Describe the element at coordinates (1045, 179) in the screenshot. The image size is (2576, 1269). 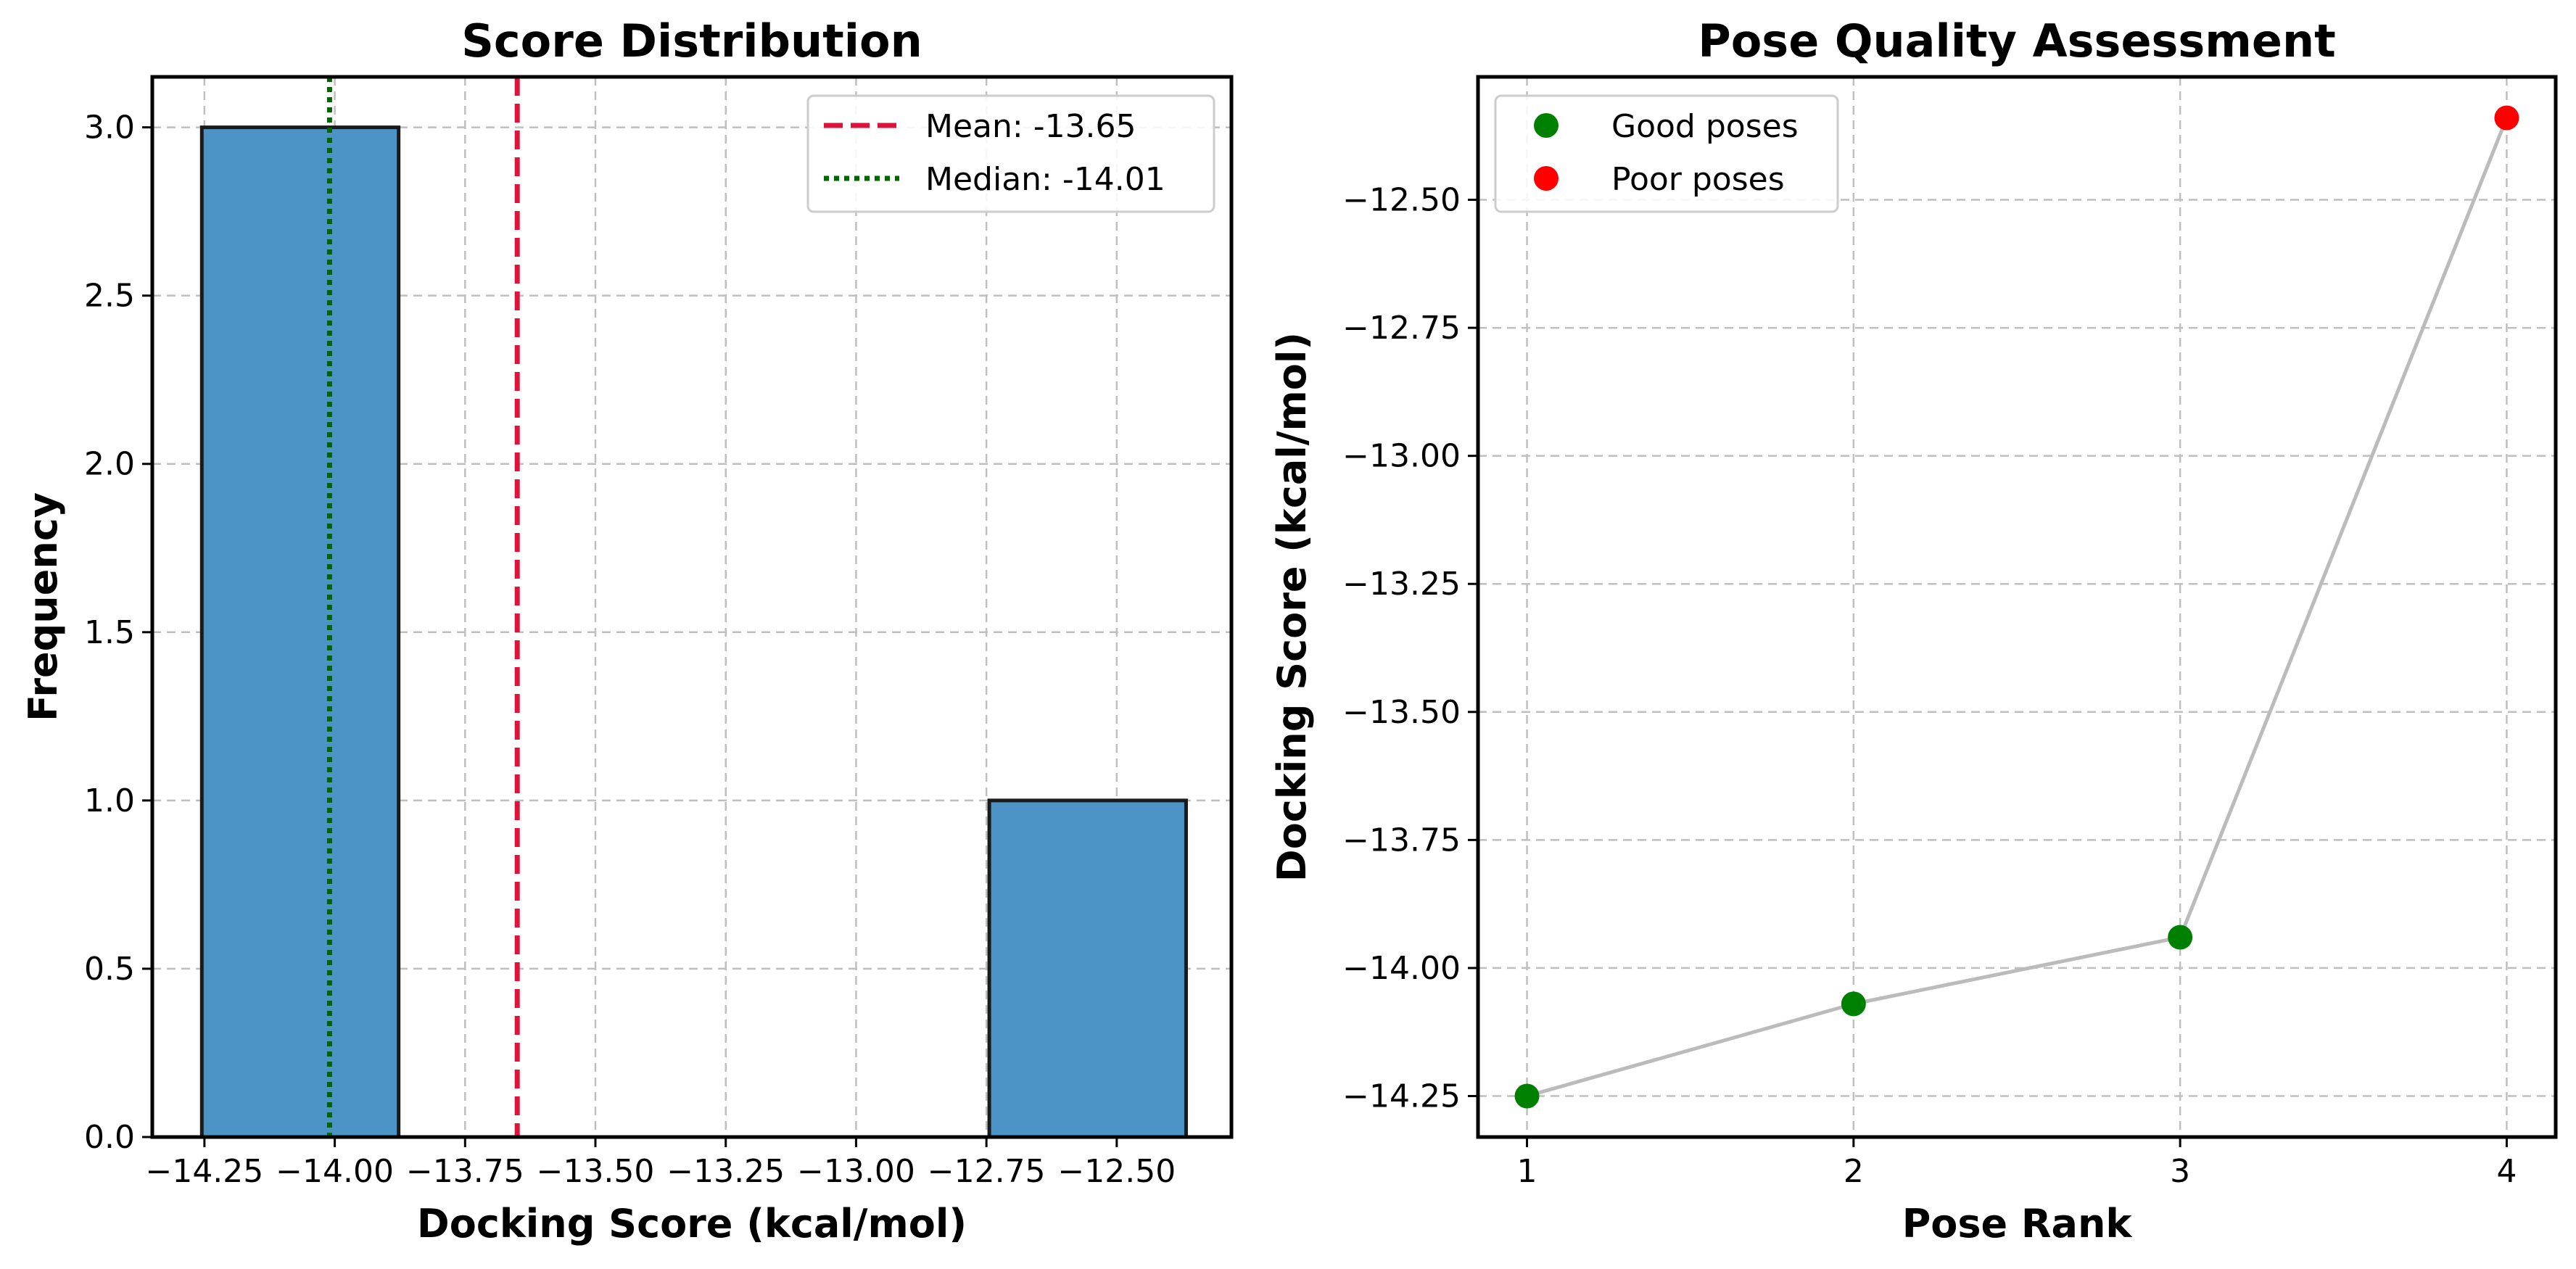
I see `legend-median-label: Median: -14.01` at that location.